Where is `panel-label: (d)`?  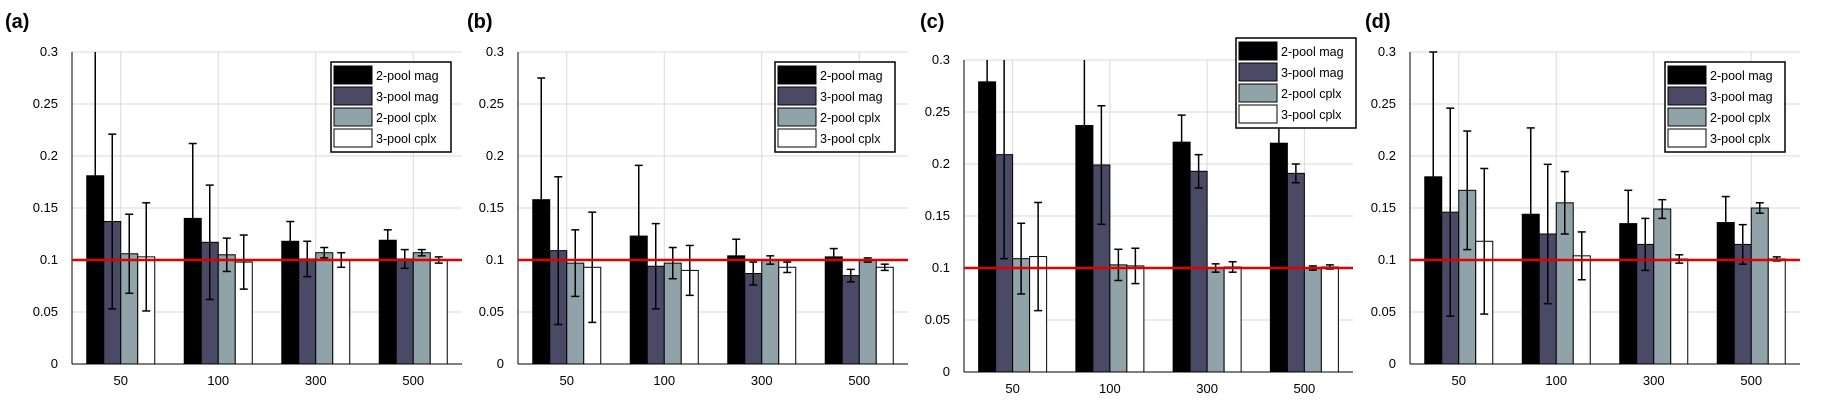
panel-label: (d) is located at coordinates (1378, 22).